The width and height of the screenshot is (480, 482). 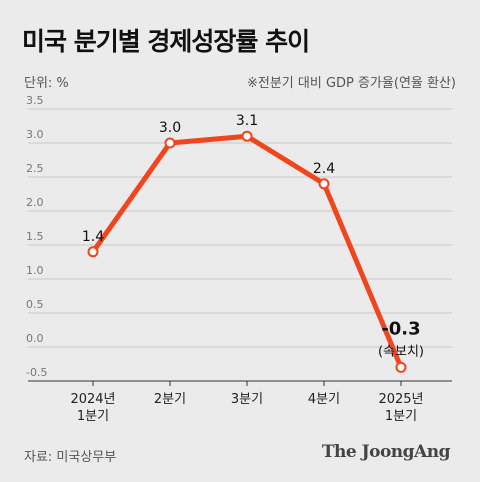 I want to click on y-tick-label: 2.5, so click(x=35, y=168).